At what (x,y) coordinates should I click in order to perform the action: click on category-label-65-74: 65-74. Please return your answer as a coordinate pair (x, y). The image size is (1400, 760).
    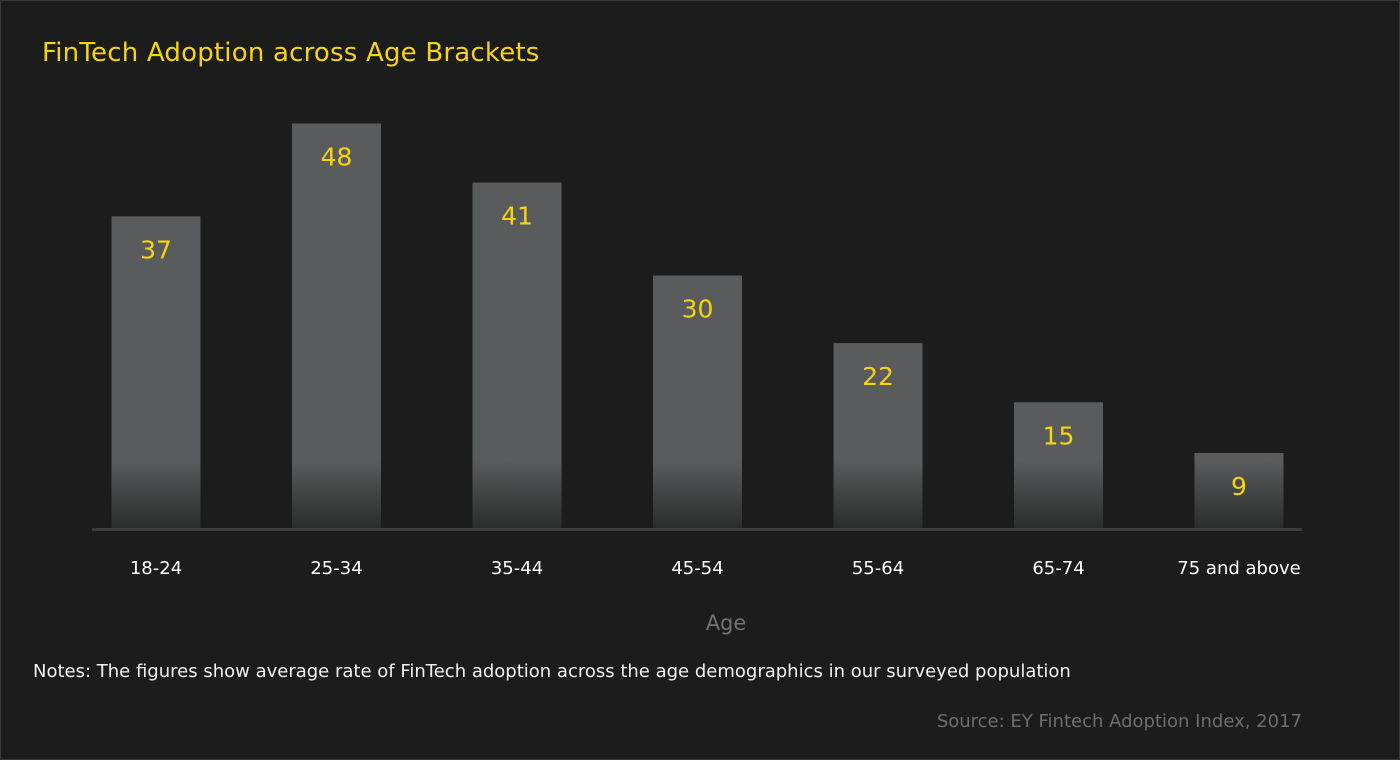
    Looking at the image, I should click on (1058, 568).